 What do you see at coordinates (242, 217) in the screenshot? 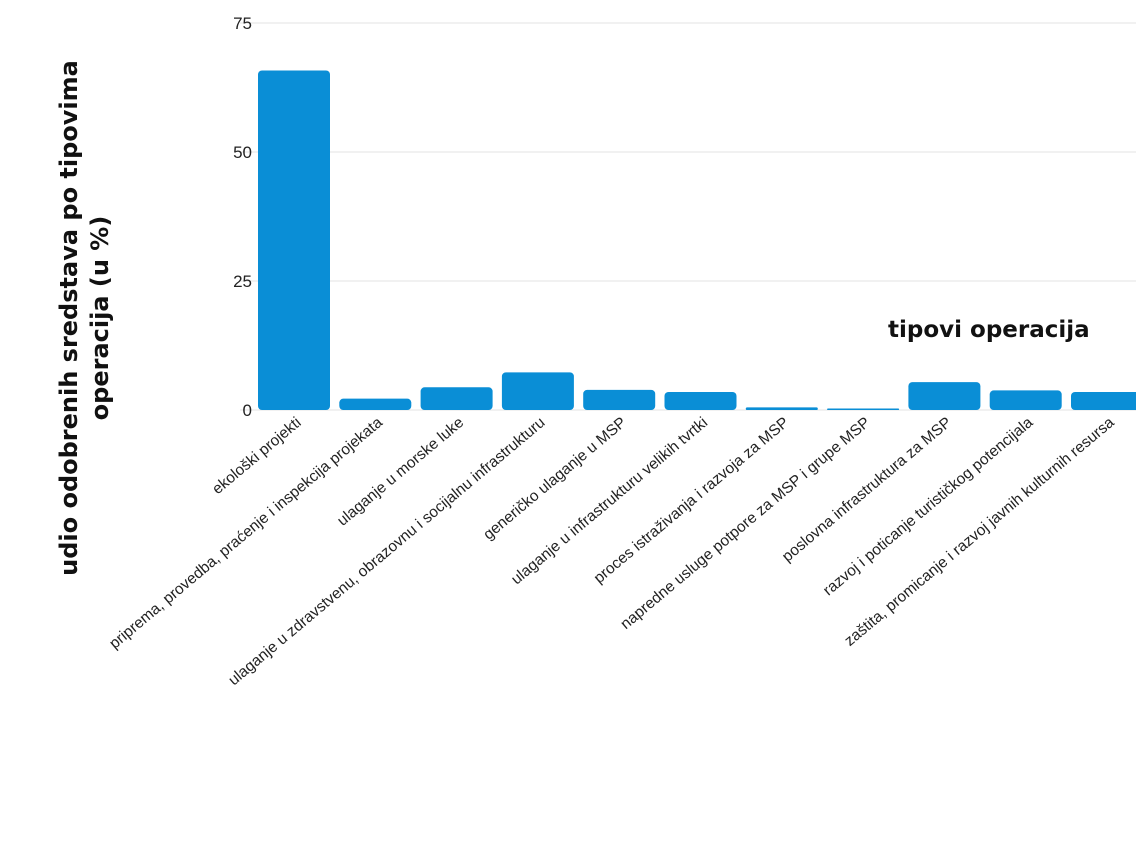
I see `y-axis-ticks: 0 25 50 75` at bounding box center [242, 217].